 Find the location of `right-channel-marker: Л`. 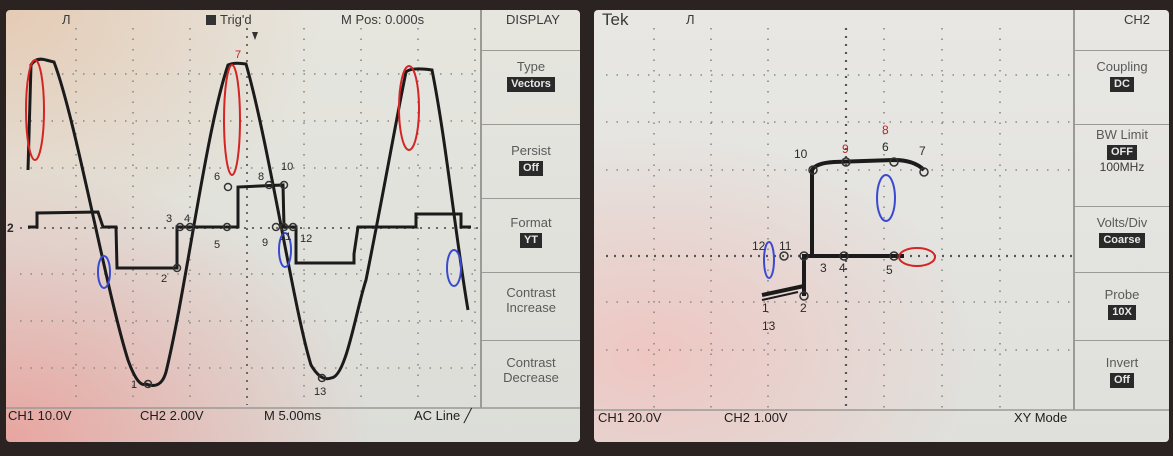

right-channel-marker: Л is located at coordinates (690, 19).